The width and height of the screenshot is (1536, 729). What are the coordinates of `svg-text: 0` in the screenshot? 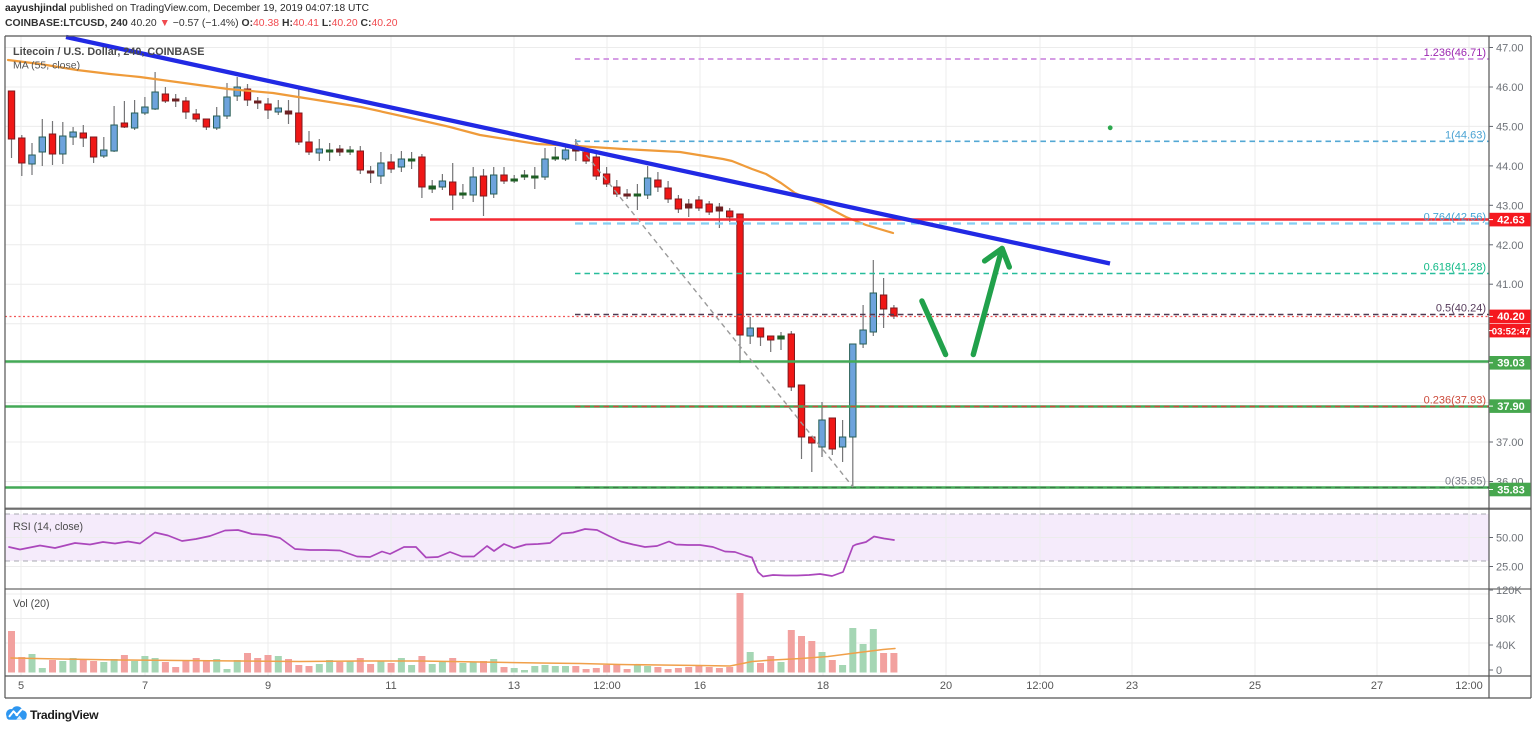 It's located at (1499, 671).